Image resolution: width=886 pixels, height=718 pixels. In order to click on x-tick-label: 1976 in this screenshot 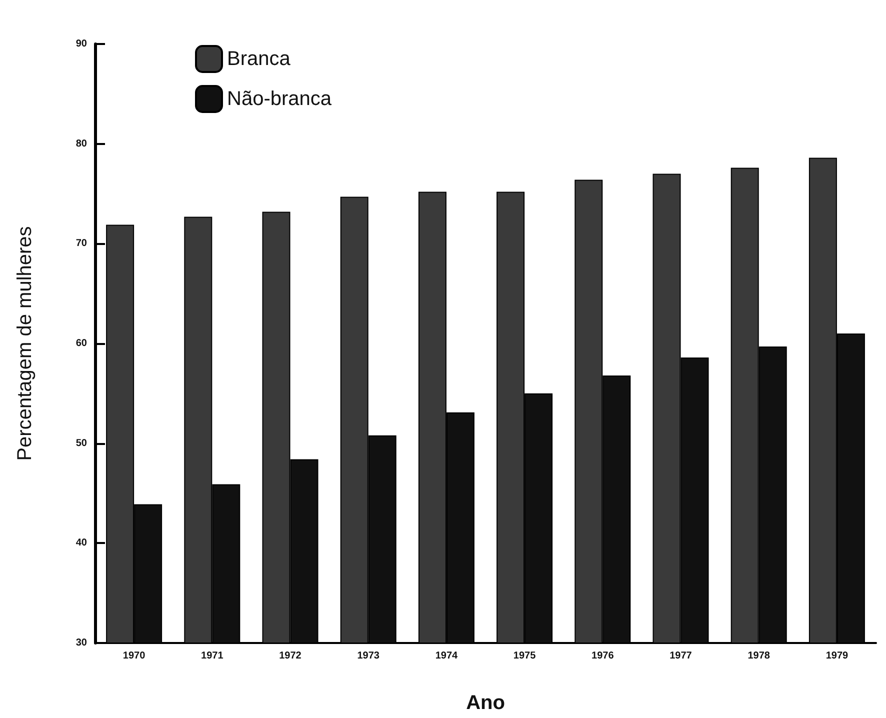, I will do `click(603, 656)`.